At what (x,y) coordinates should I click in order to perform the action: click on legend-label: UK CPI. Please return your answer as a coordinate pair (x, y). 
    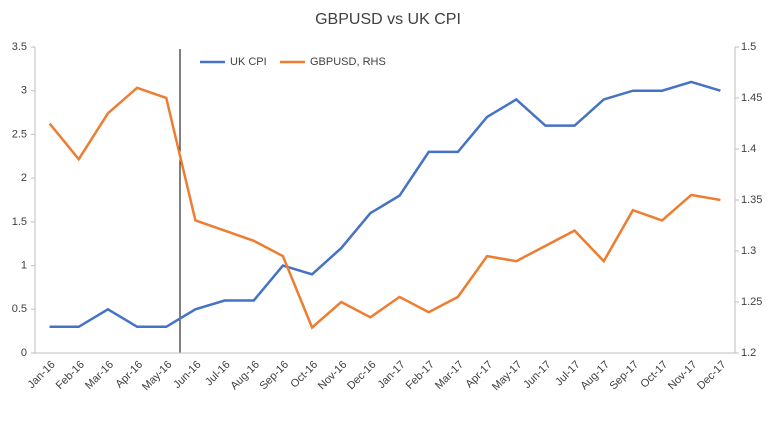
    Looking at the image, I should click on (248, 62).